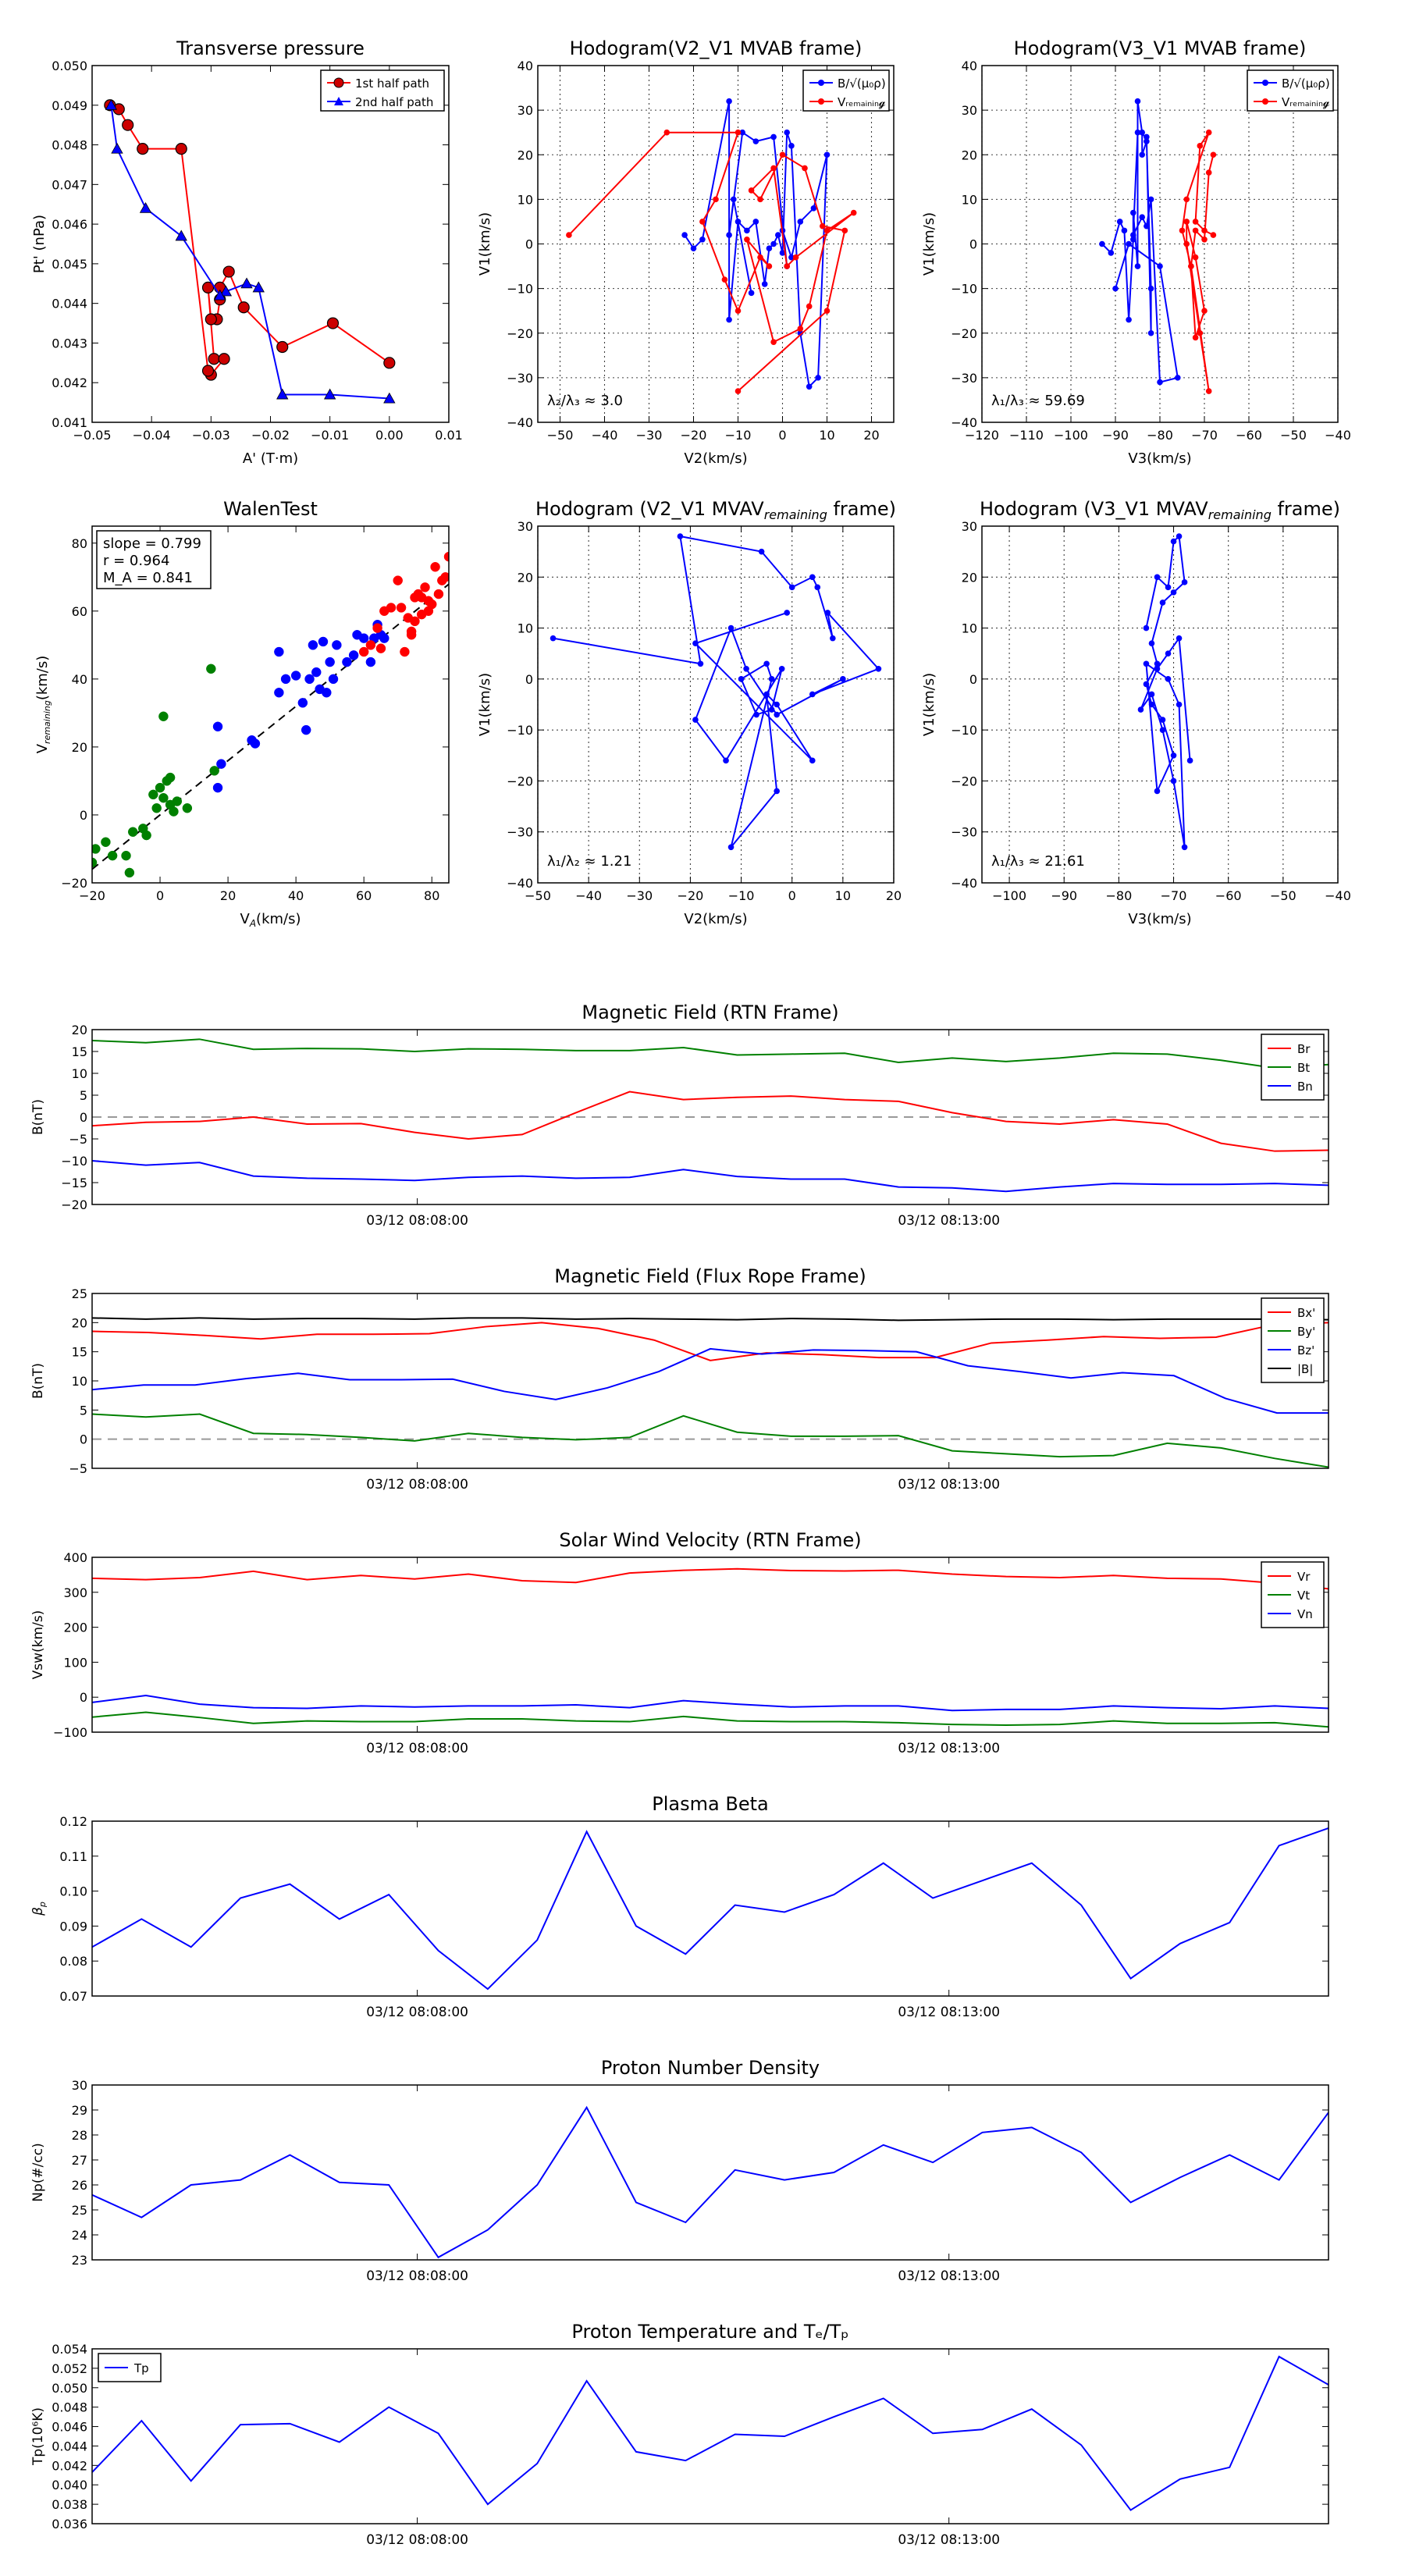 This screenshot has height=2576, width=1405. Describe the element at coordinates (1306, 509) in the screenshot. I see `chart-title-end: frame)` at that location.